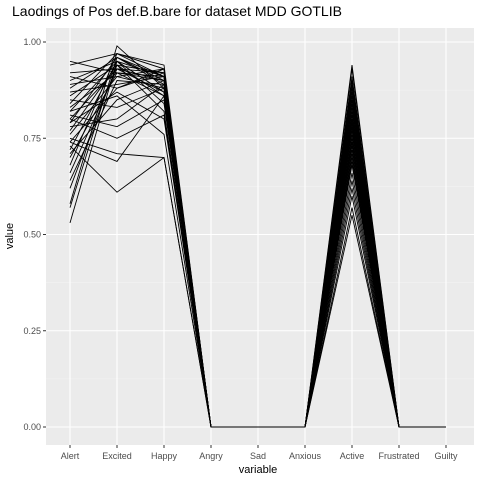  Describe the element at coordinates (258, 456) in the screenshot. I see `x-tick-label: Sad` at that location.